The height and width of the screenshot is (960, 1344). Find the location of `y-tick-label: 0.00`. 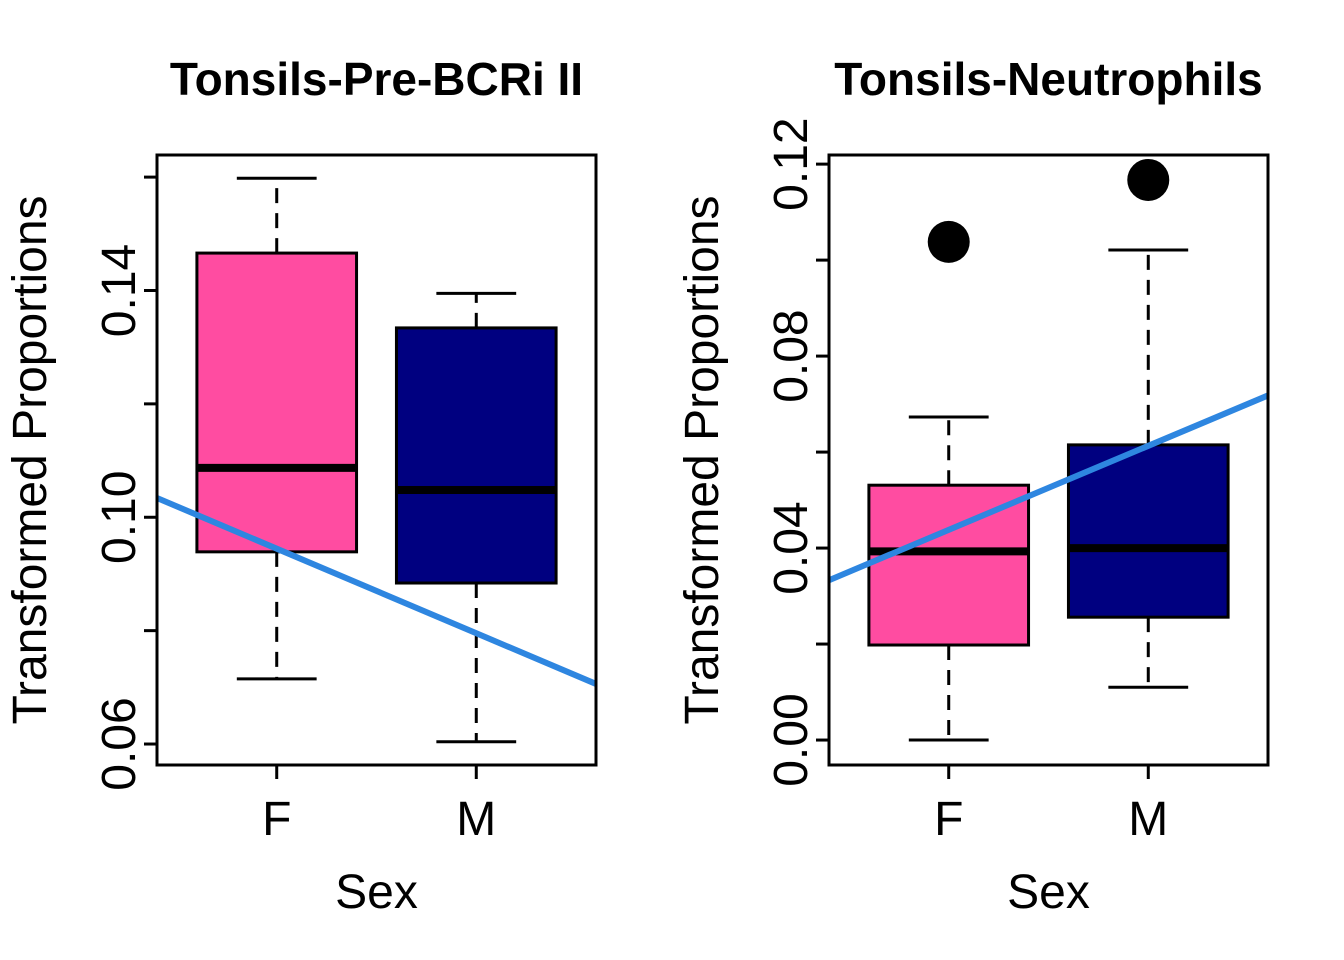

y-tick-label: 0.00 is located at coordinates (791, 739).